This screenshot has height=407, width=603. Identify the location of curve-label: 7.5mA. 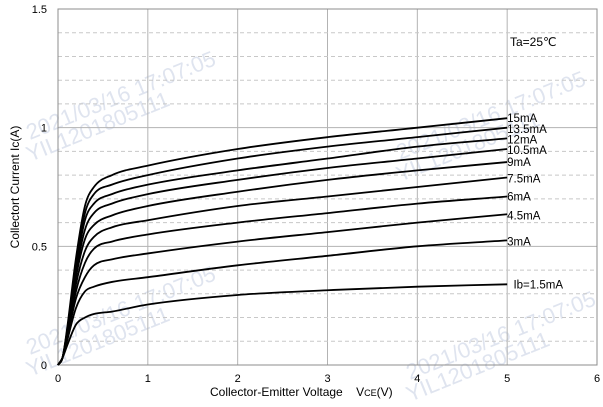
(524, 180).